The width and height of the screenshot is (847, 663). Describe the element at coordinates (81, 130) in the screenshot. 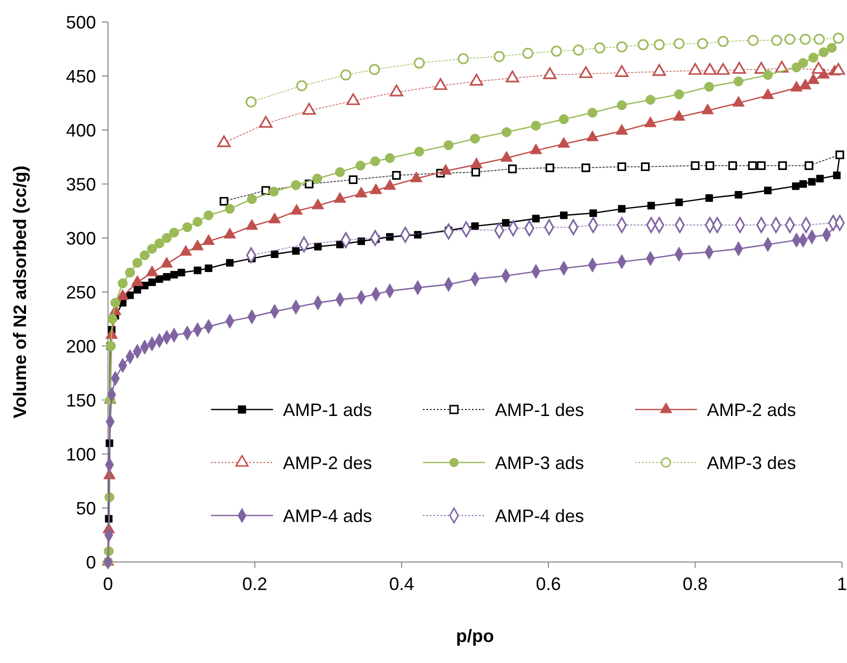

I see `y-tick-label: 400` at that location.